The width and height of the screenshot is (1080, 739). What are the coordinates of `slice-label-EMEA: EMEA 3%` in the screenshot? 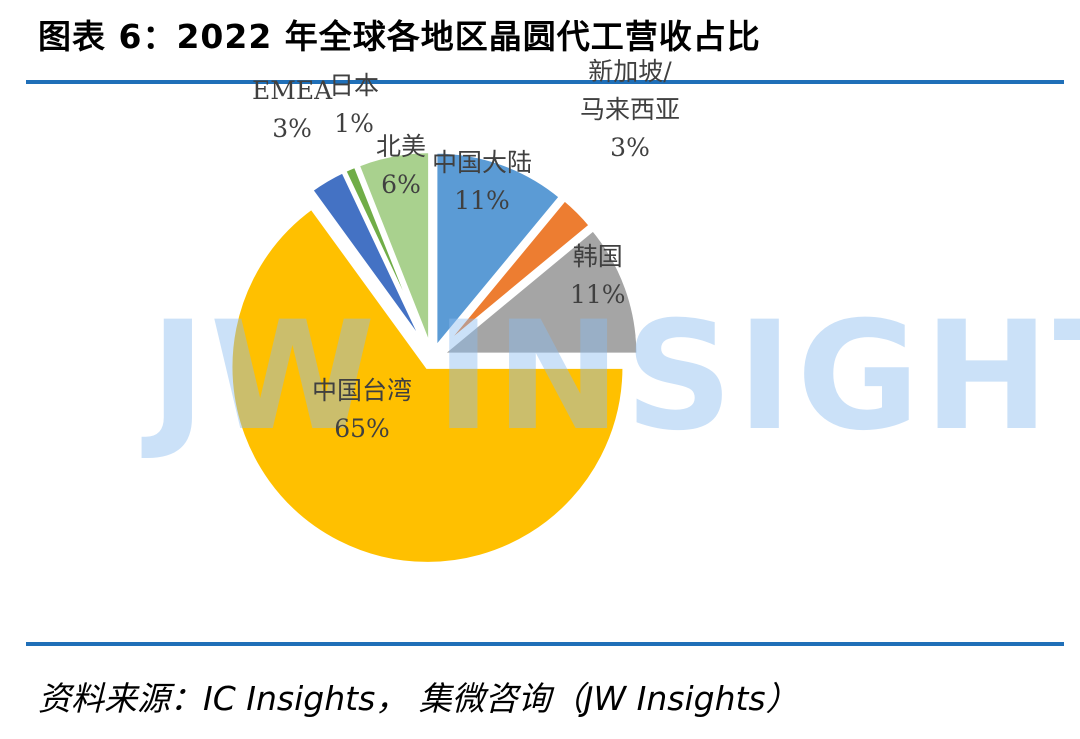 It's located at (292, 110).